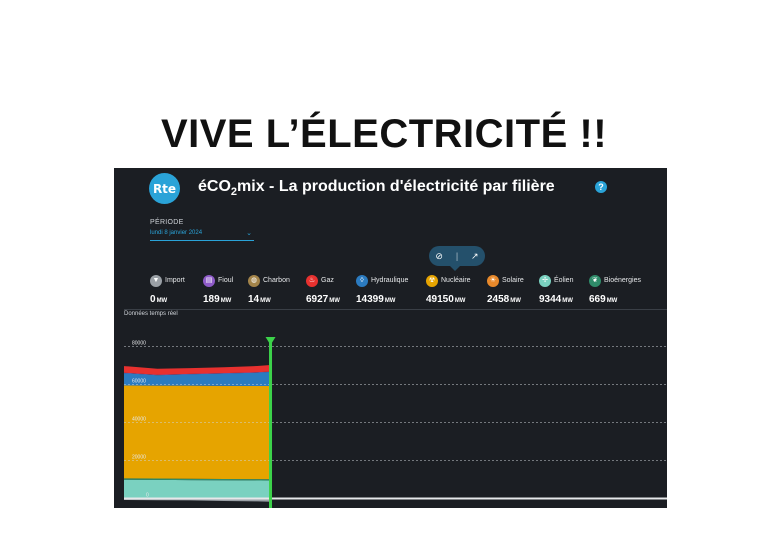  I want to click on sun-icon: ☀, so click(493, 280).